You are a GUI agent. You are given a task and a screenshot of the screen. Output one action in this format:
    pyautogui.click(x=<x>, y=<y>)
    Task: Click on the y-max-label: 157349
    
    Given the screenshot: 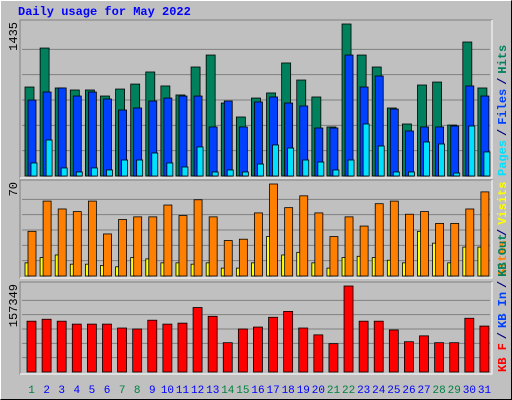 What is the action you would take?
    pyautogui.click(x=14, y=305)
    